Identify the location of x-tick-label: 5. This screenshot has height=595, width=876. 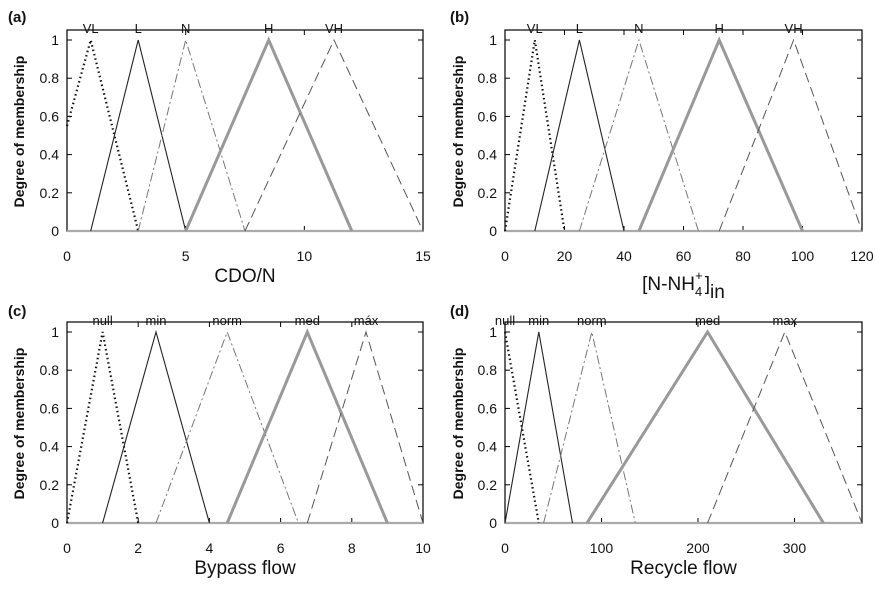
(186, 256).